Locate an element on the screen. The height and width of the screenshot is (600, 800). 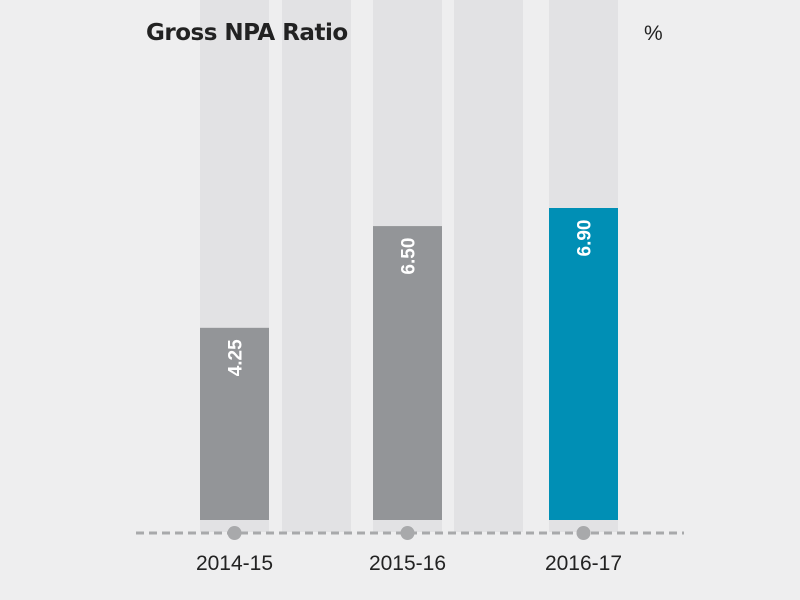
chart-title: Gross NPA Ratio is located at coordinates (247, 33).